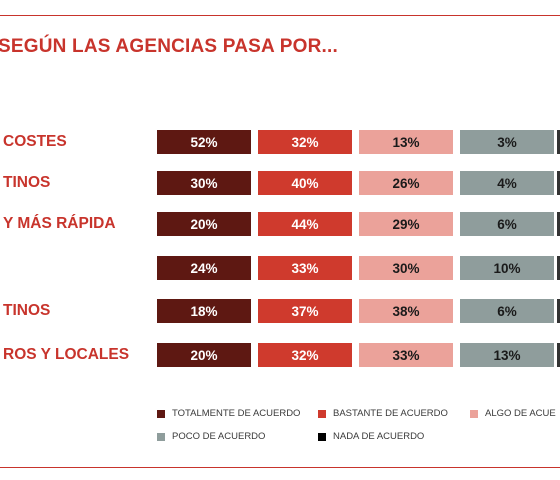 The height and width of the screenshot is (480, 560). I want to click on legend-item: TOTALMENTE DE ACUERDO, so click(228, 413).